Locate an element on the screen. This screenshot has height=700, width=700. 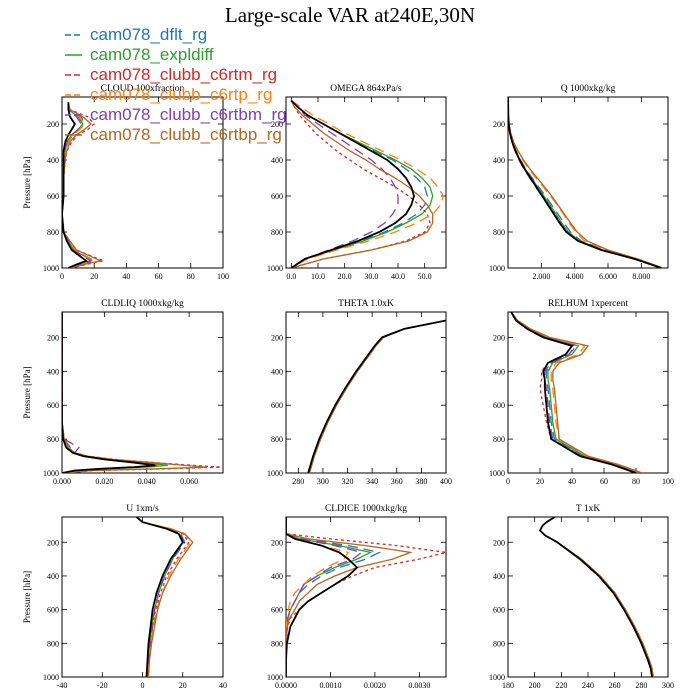
panel-title: CLDLIQ 1000xkg/kg is located at coordinates (142, 304).